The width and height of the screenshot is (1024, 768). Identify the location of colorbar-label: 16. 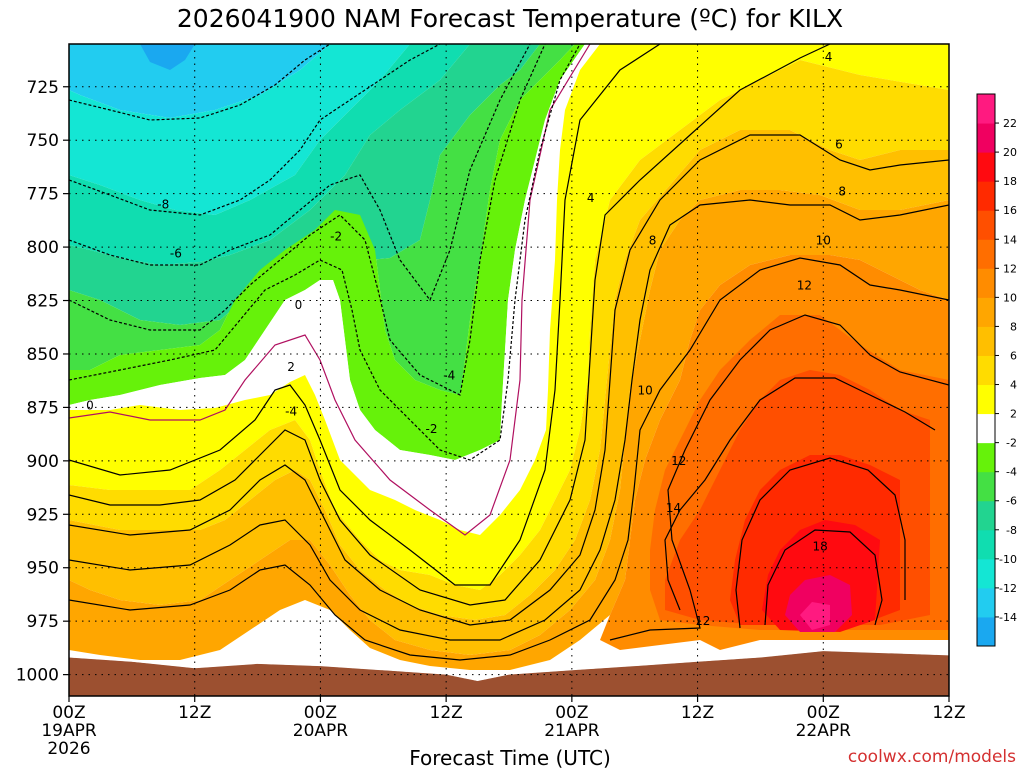
(1010, 210).